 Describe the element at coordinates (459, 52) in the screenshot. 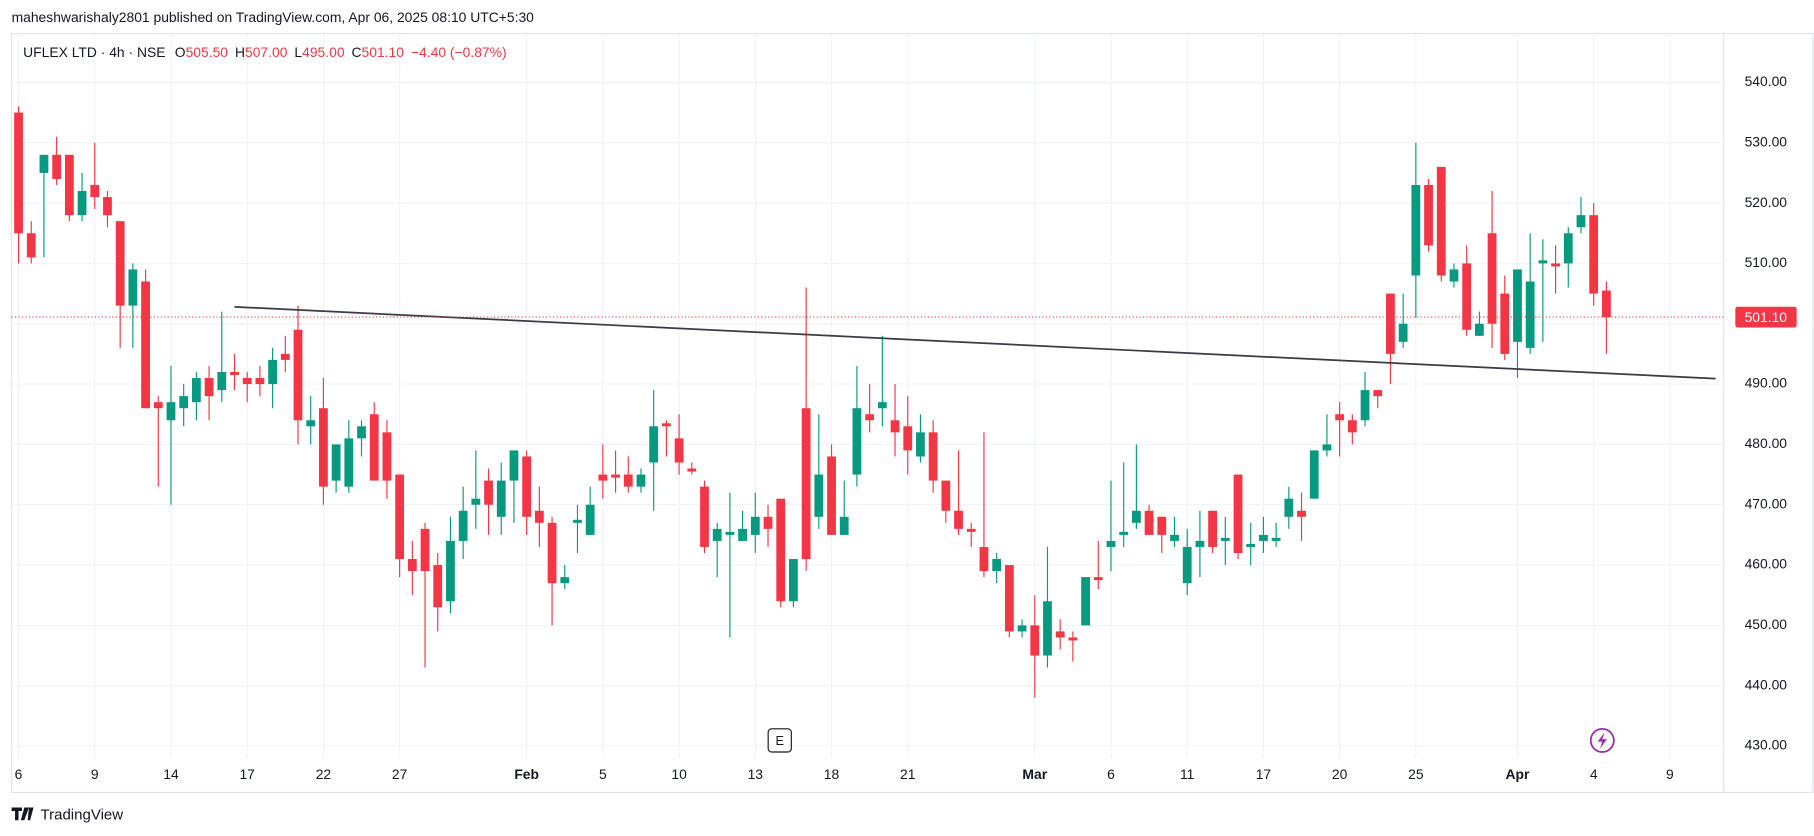

I see `change-label: −4.40 (−0.87%)` at that location.